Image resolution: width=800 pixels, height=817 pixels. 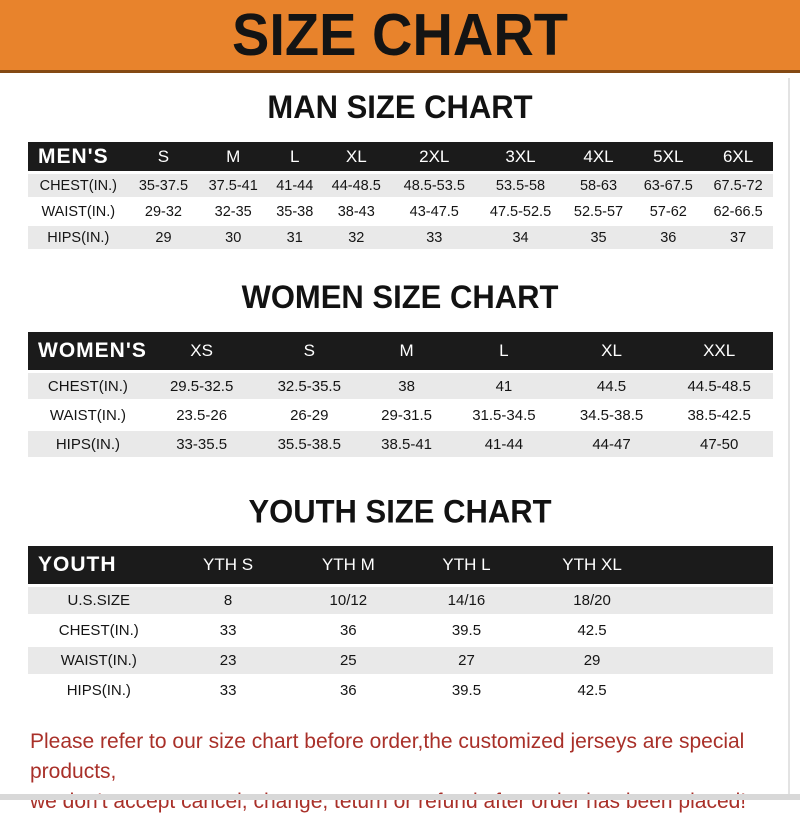 I want to click on value-cell: 43-47.5, so click(x=434, y=211).